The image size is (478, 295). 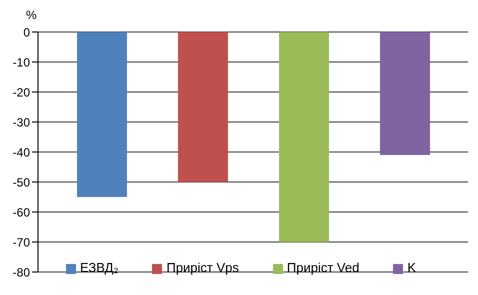 I want to click on y-tick-label: -40, so click(x=21, y=152).